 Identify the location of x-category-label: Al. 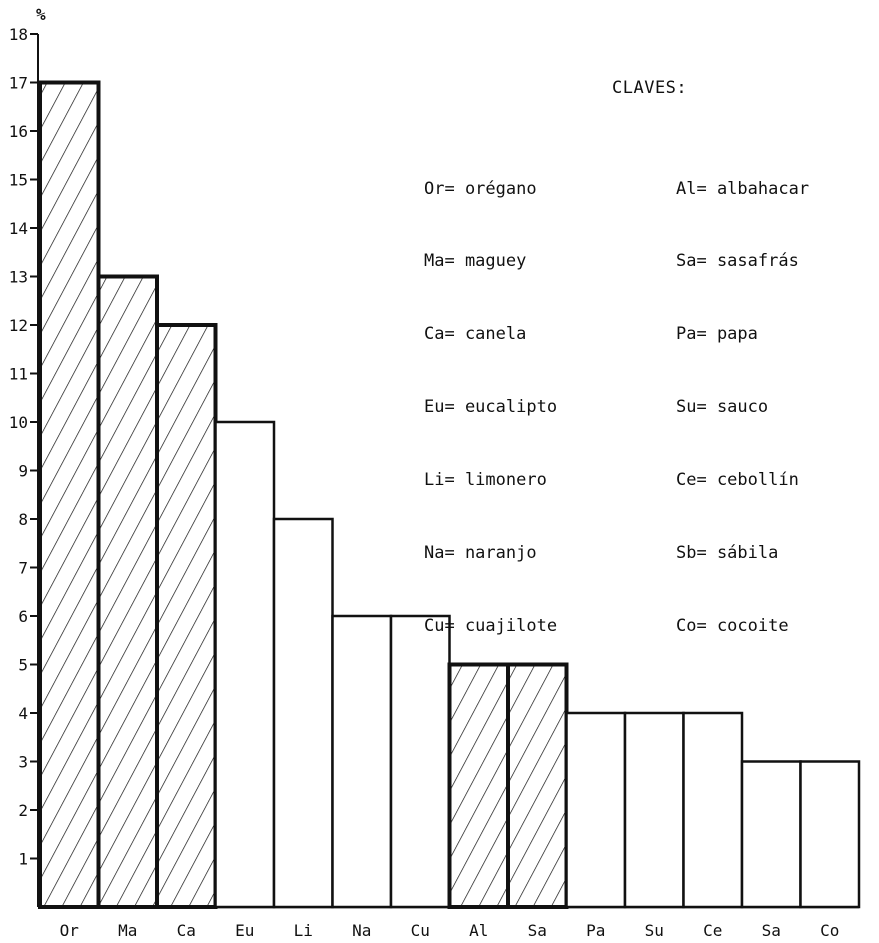
(478, 930).